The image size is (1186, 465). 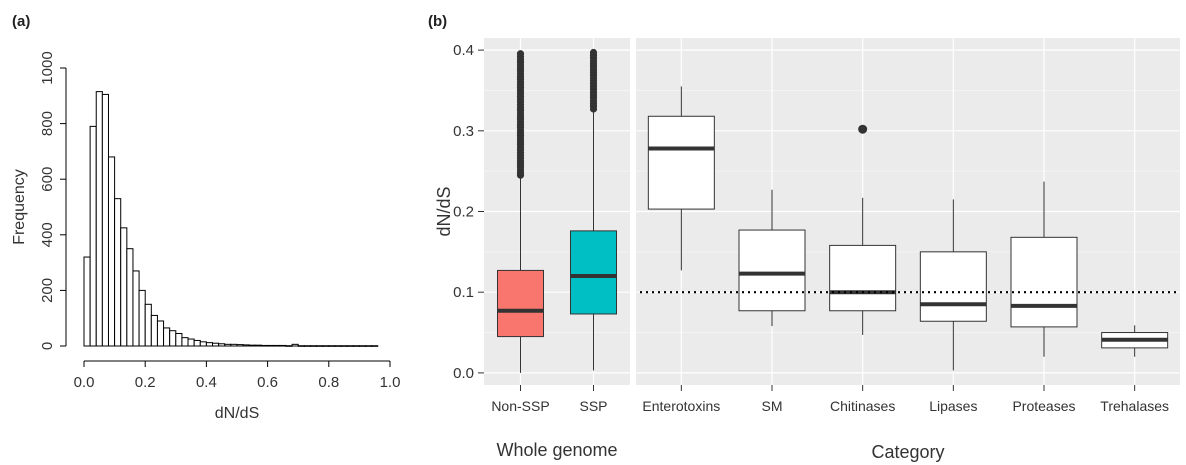 What do you see at coordinates (593, 209) in the screenshot?
I see `box-ssp` at bounding box center [593, 209].